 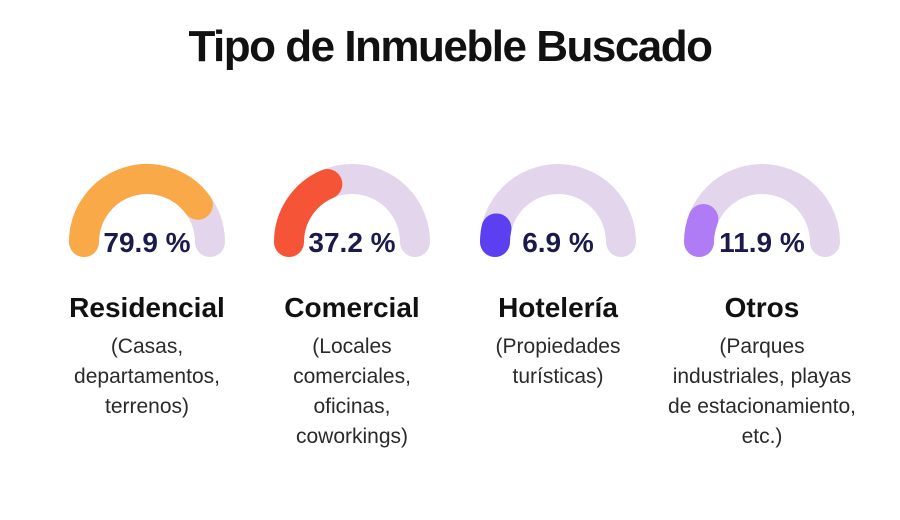 I want to click on category-name: Otros, so click(x=762, y=307).